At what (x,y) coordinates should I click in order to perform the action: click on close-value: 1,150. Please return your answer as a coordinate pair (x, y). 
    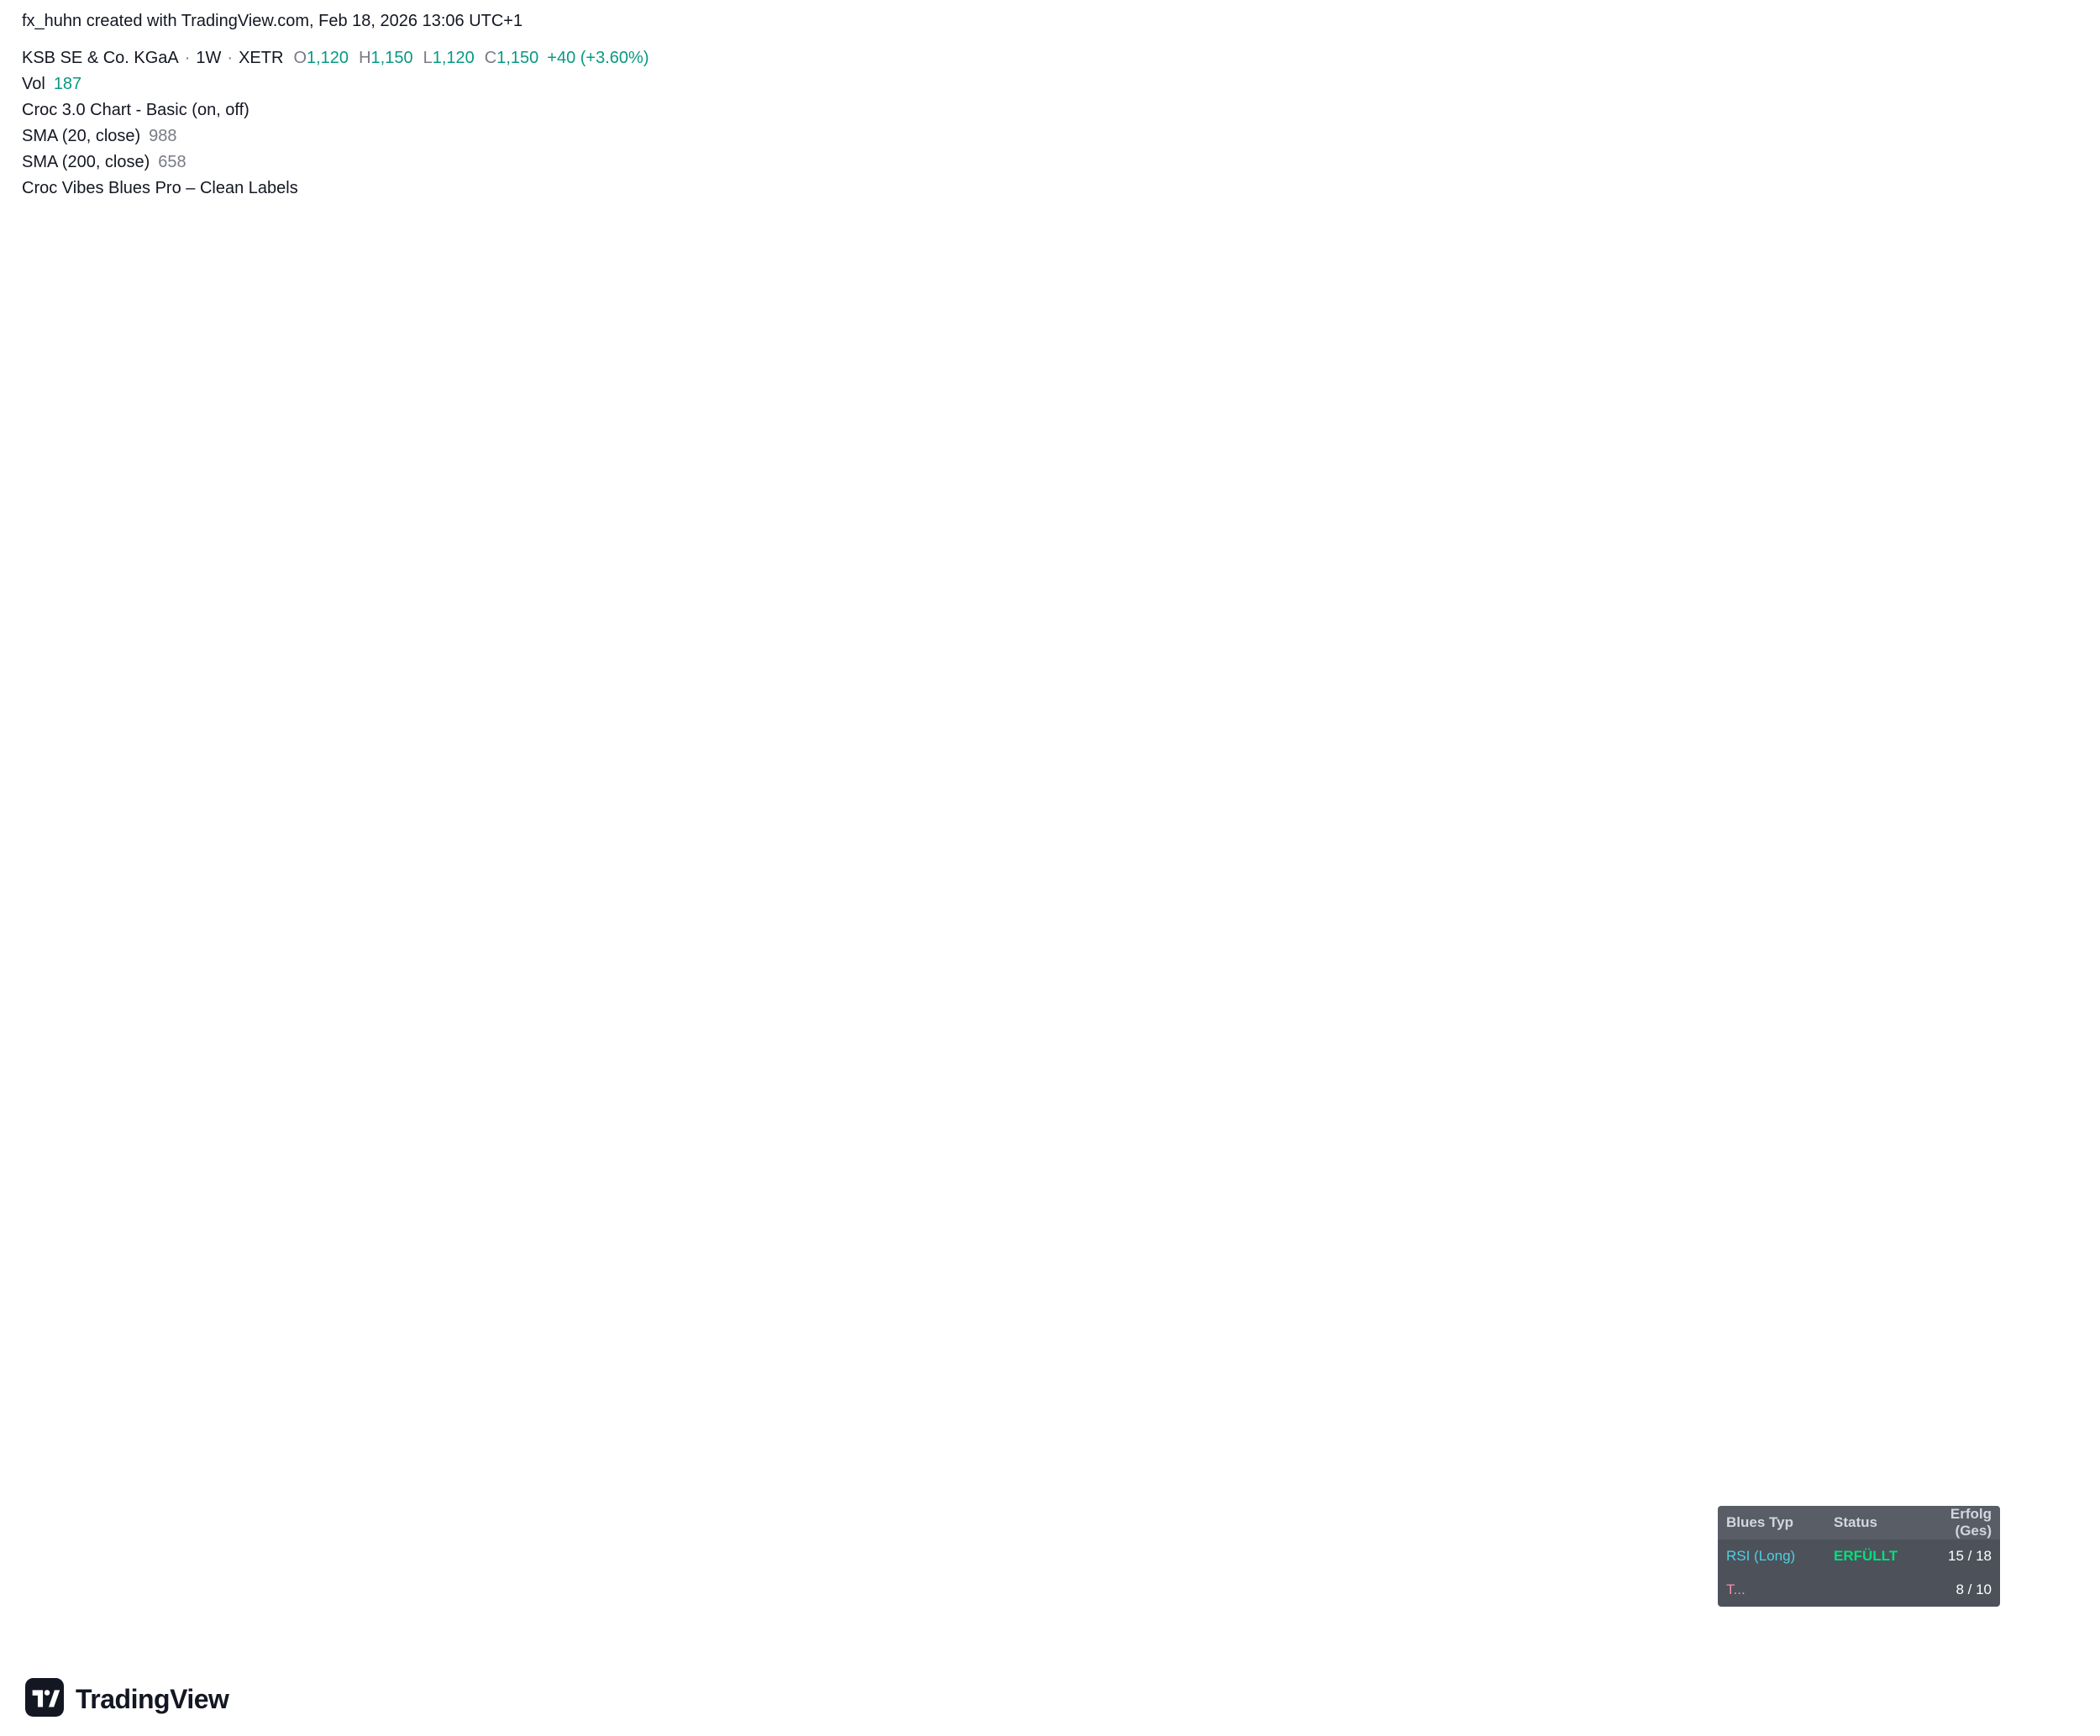
    Looking at the image, I should click on (517, 58).